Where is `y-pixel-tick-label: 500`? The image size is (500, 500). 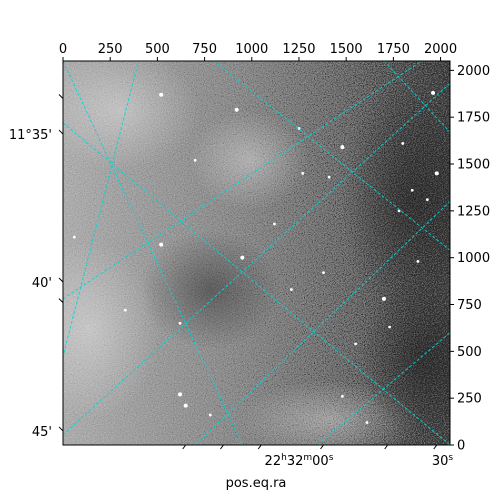
y-pixel-tick-label: 500 is located at coordinates (469, 352).